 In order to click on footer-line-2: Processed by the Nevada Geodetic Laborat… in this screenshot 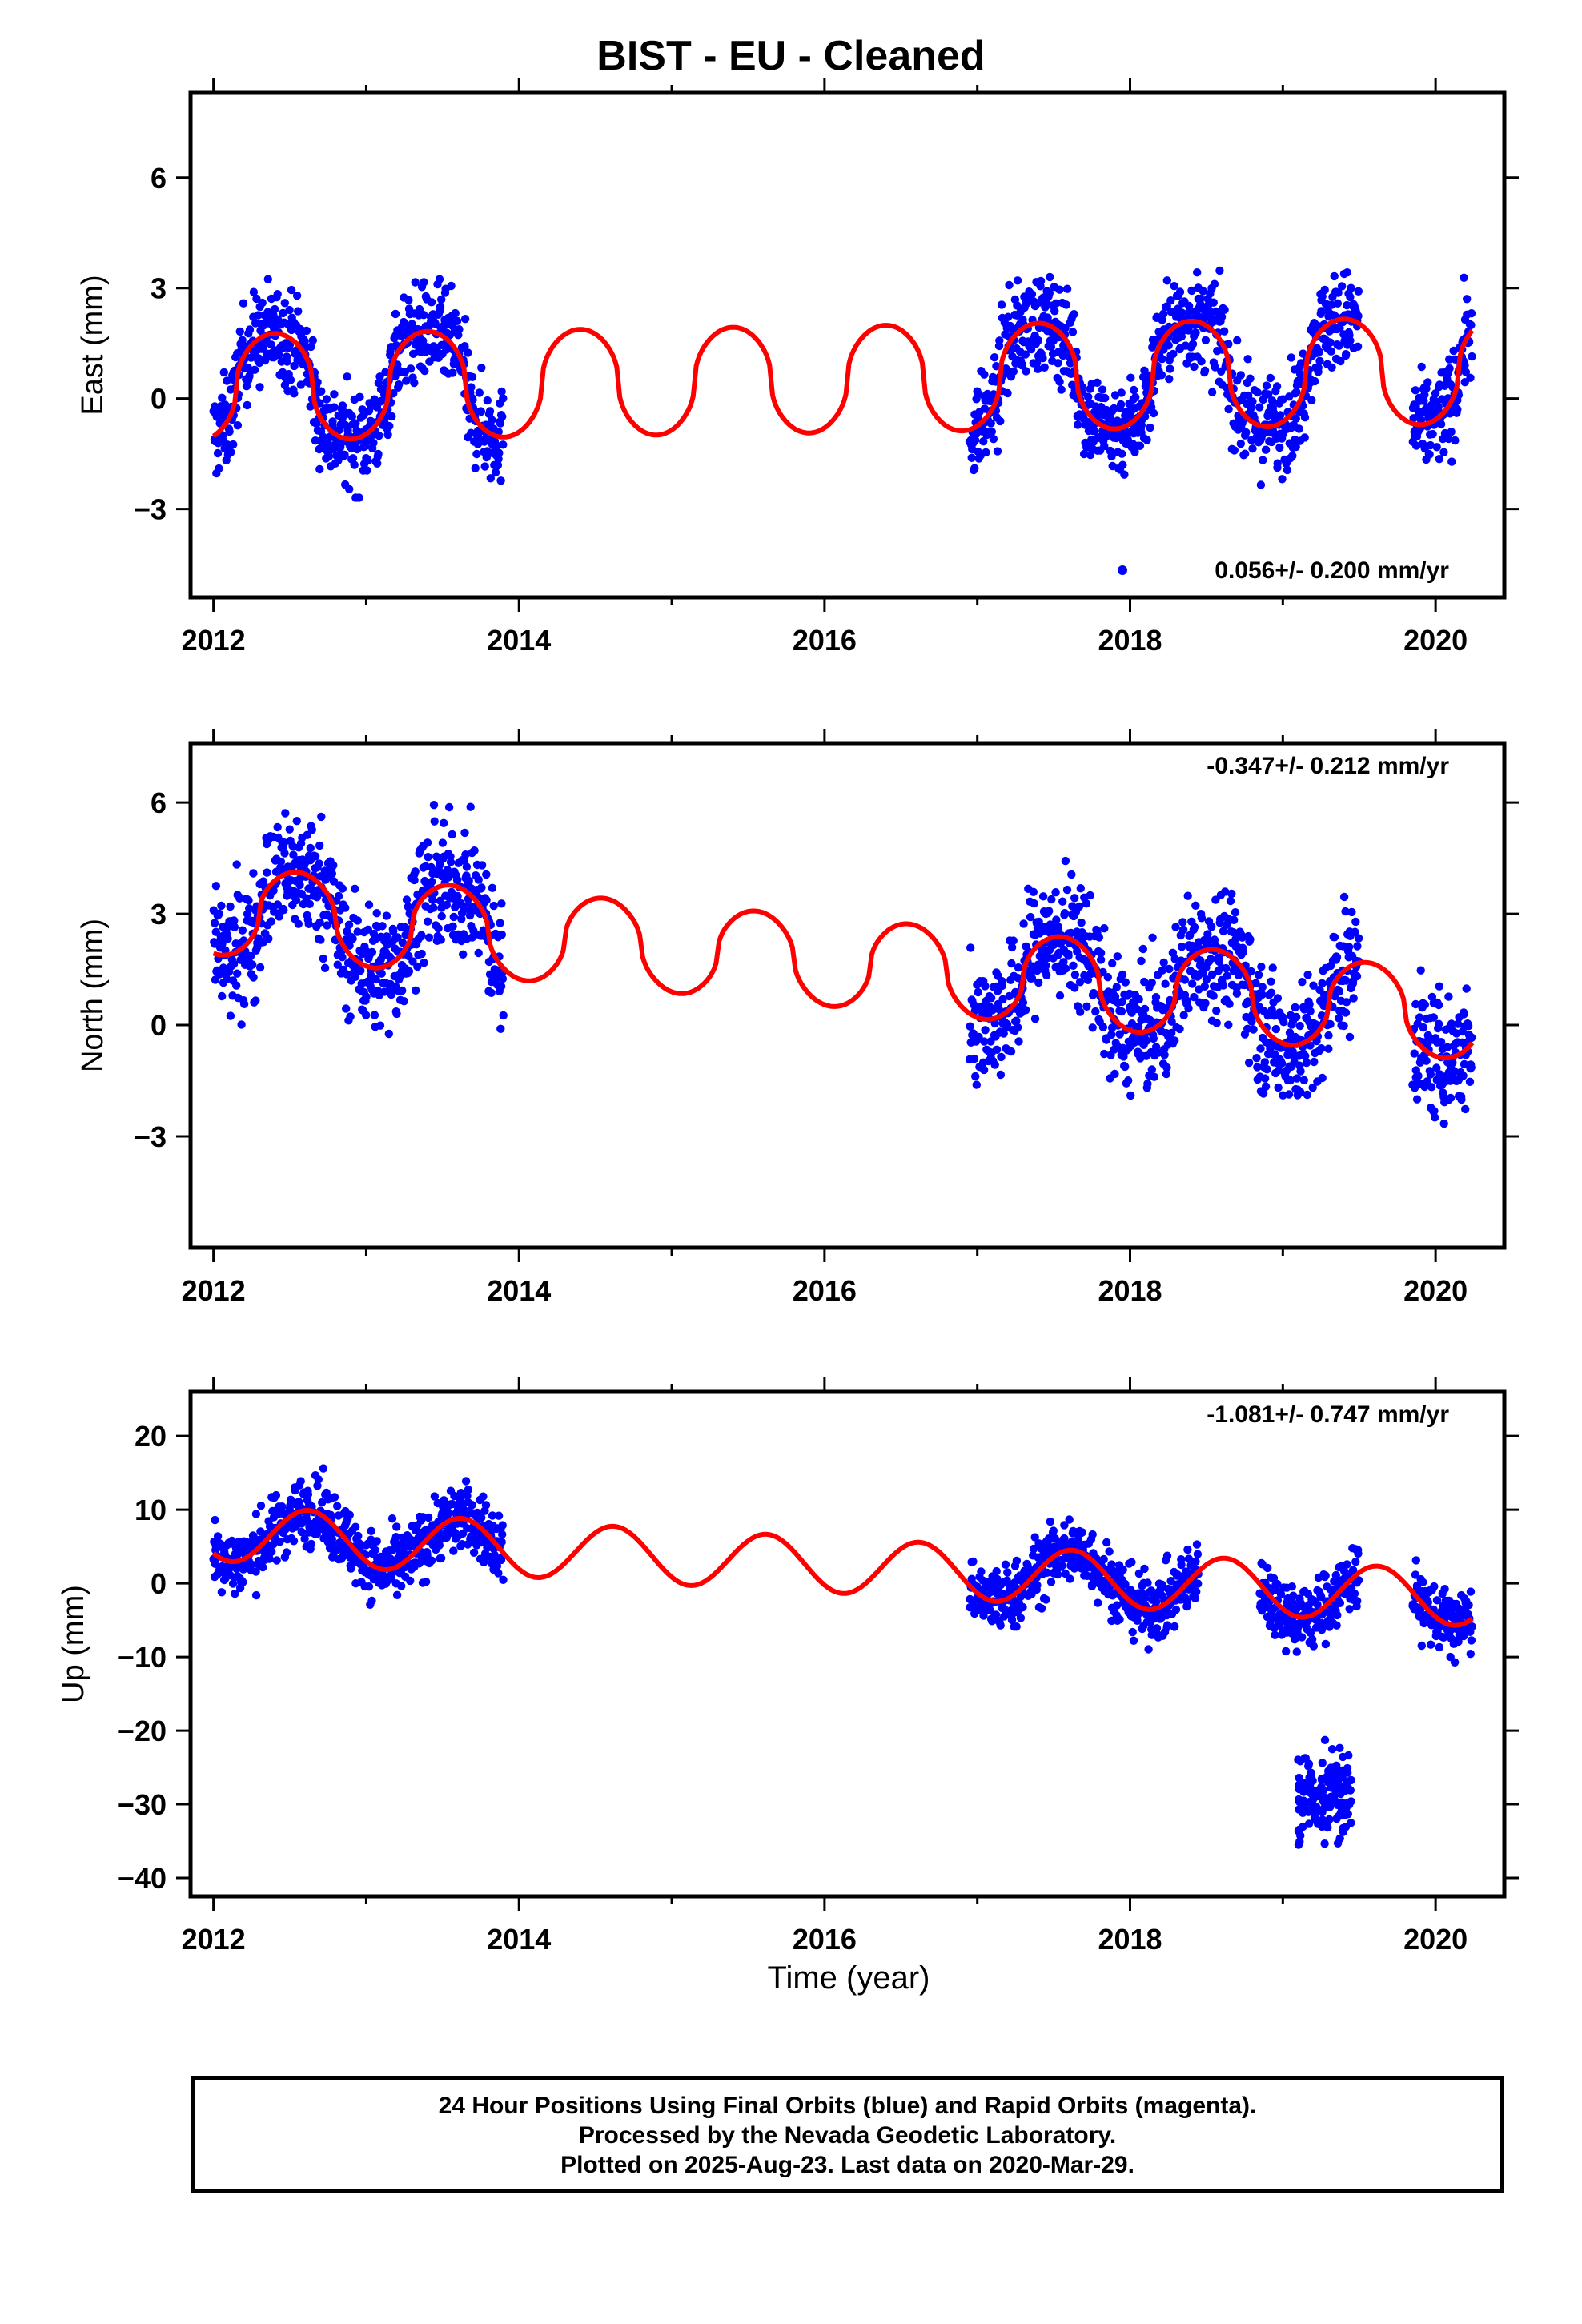, I will do `click(847, 2135)`.